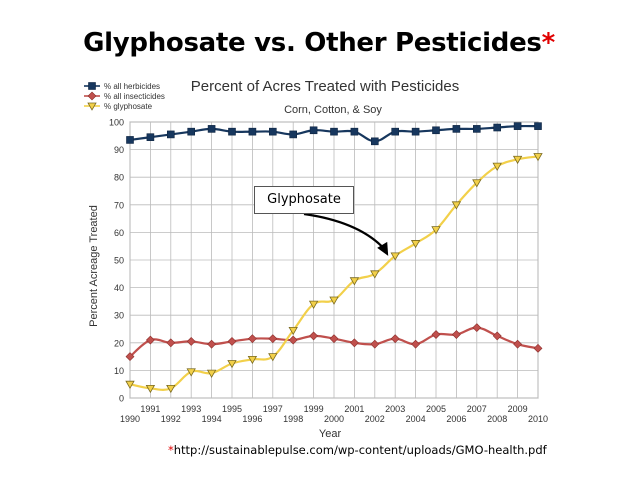 This screenshot has height=493, width=638. Describe the element at coordinates (171, 450) in the screenshot. I see `footnote-asterisk: *` at that location.